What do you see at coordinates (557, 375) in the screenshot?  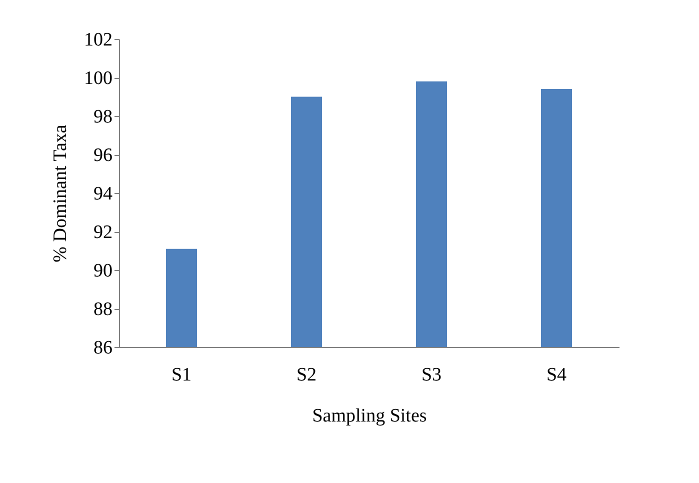 I see `x-tick-label: S4` at bounding box center [557, 375].